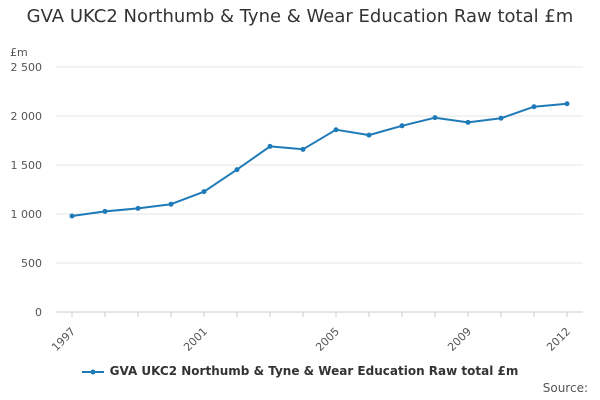 This screenshot has width=600, height=400. What do you see at coordinates (558, 339) in the screenshot?
I see `x-tick-label: 2012` at bounding box center [558, 339].